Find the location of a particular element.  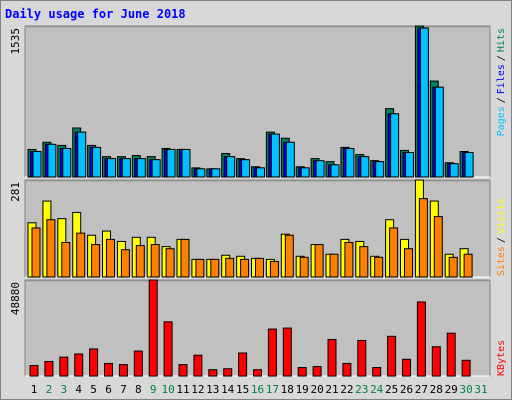

legend: Sites / Visits is located at coordinates (501, 237).